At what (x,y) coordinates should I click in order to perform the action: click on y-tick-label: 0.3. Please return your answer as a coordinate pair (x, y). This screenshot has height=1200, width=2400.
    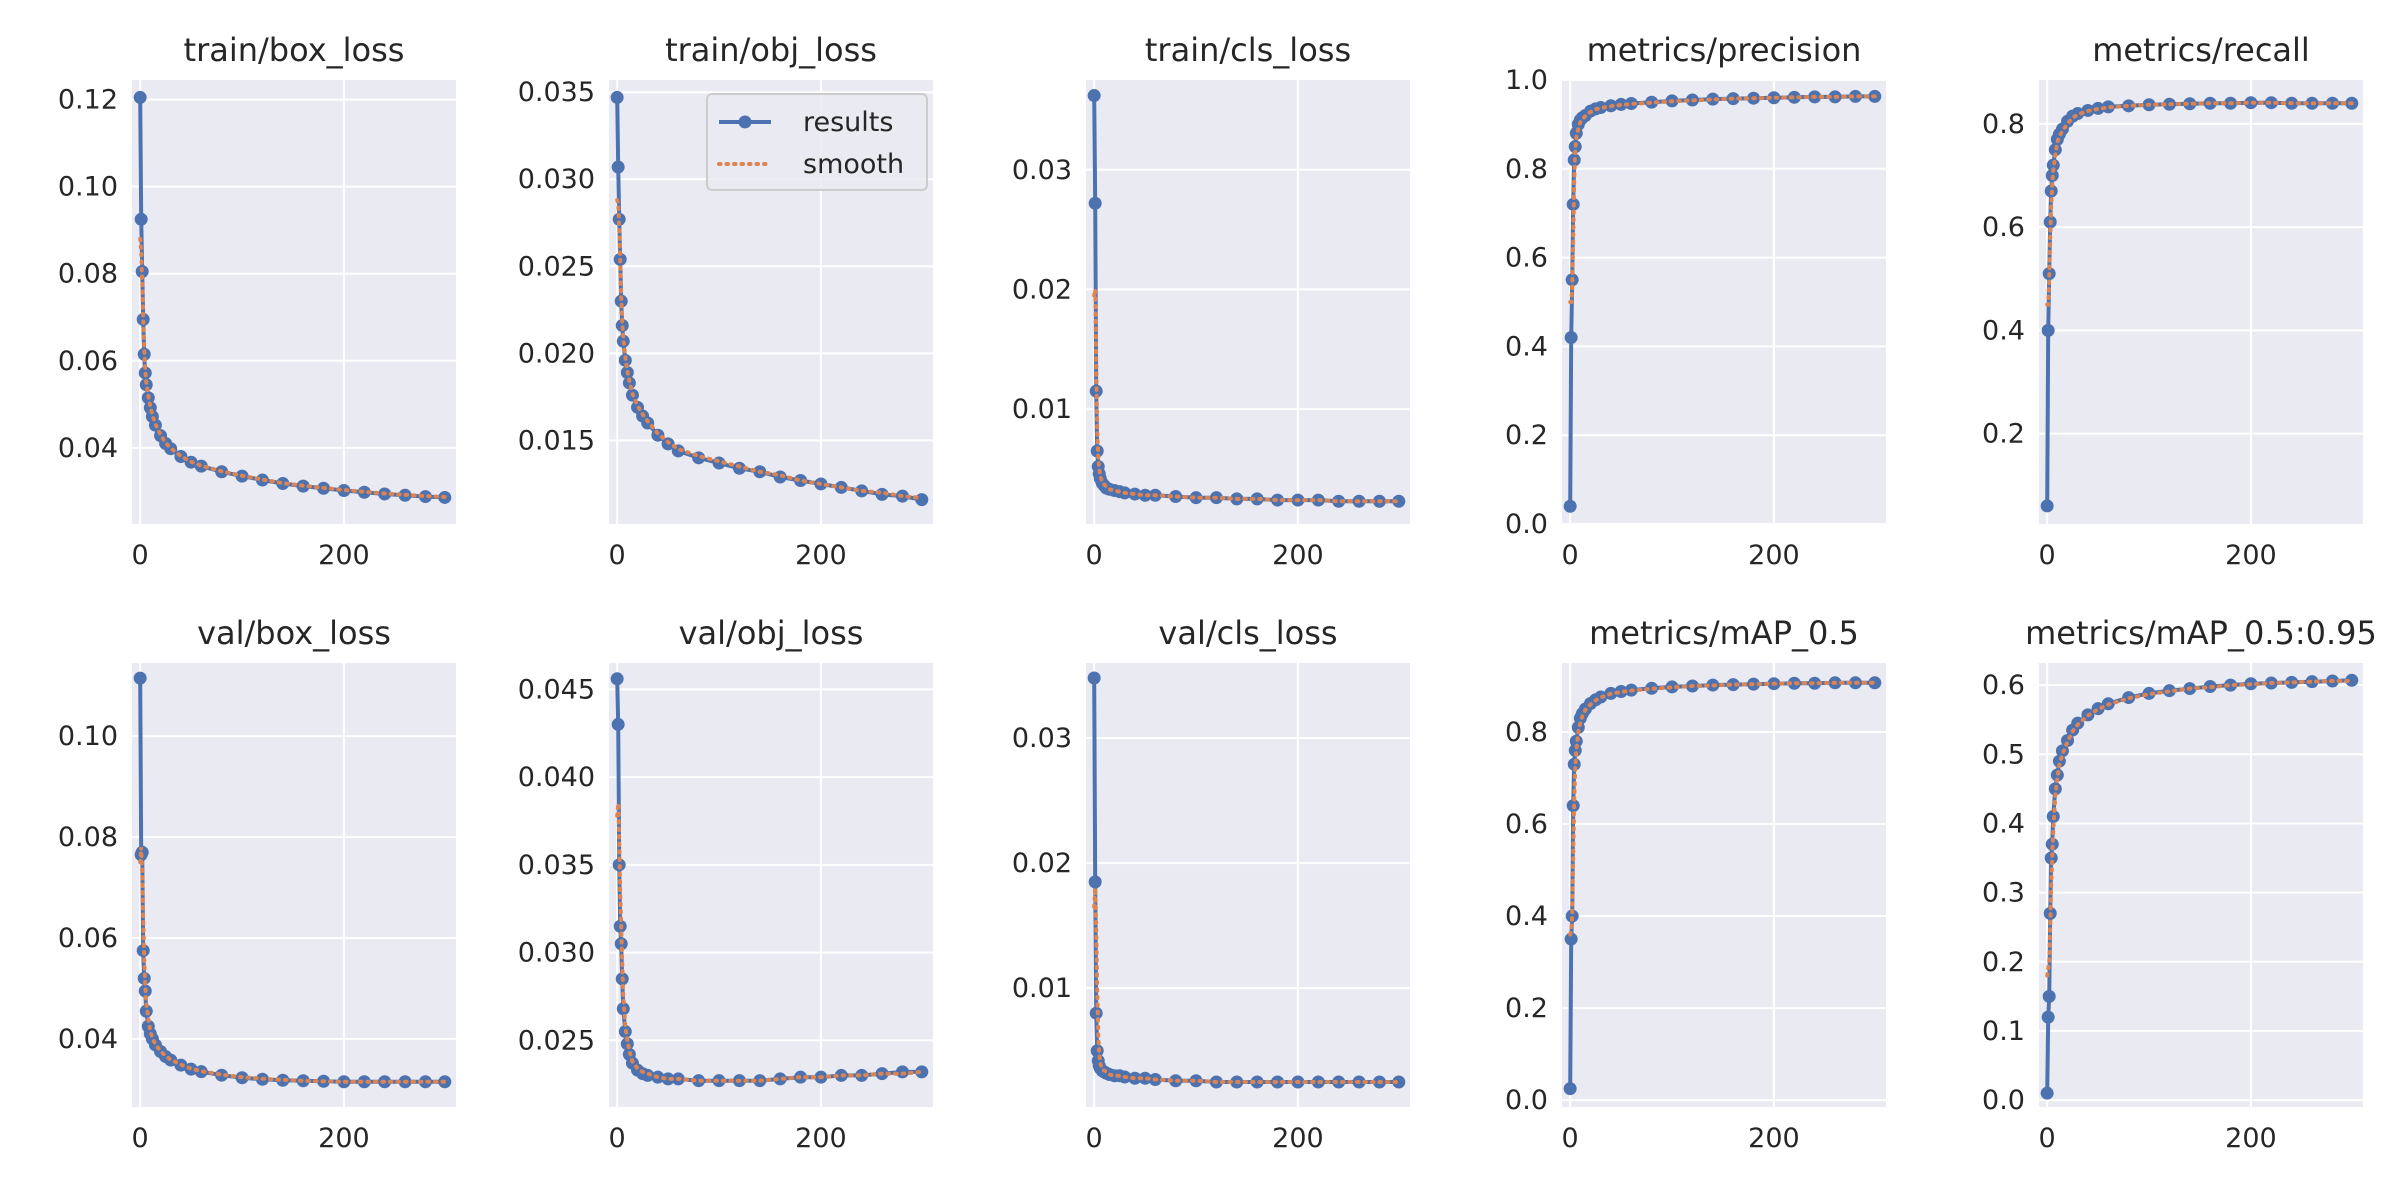
    Looking at the image, I should click on (2003, 893).